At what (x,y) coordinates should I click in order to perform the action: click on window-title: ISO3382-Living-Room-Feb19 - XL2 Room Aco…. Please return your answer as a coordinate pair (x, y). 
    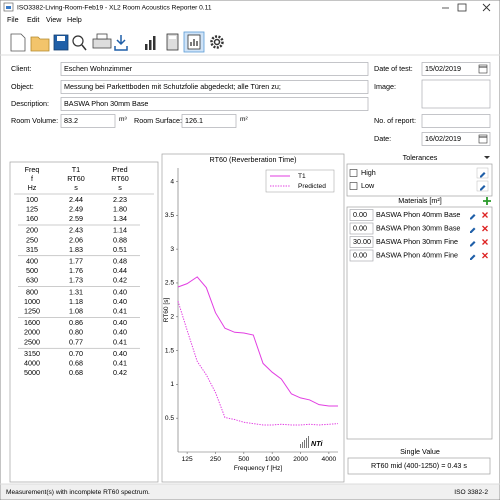
    Looking at the image, I should click on (114, 7).